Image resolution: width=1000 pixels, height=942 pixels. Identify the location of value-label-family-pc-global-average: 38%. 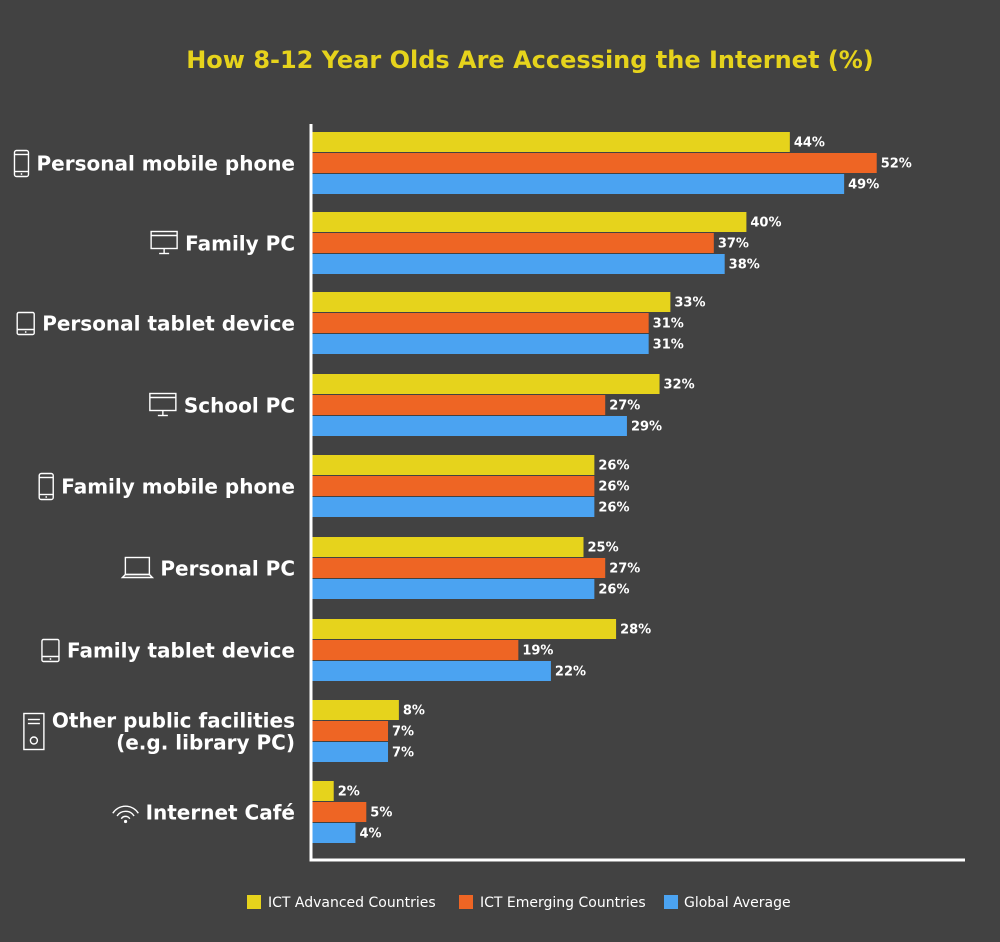
(744, 265).